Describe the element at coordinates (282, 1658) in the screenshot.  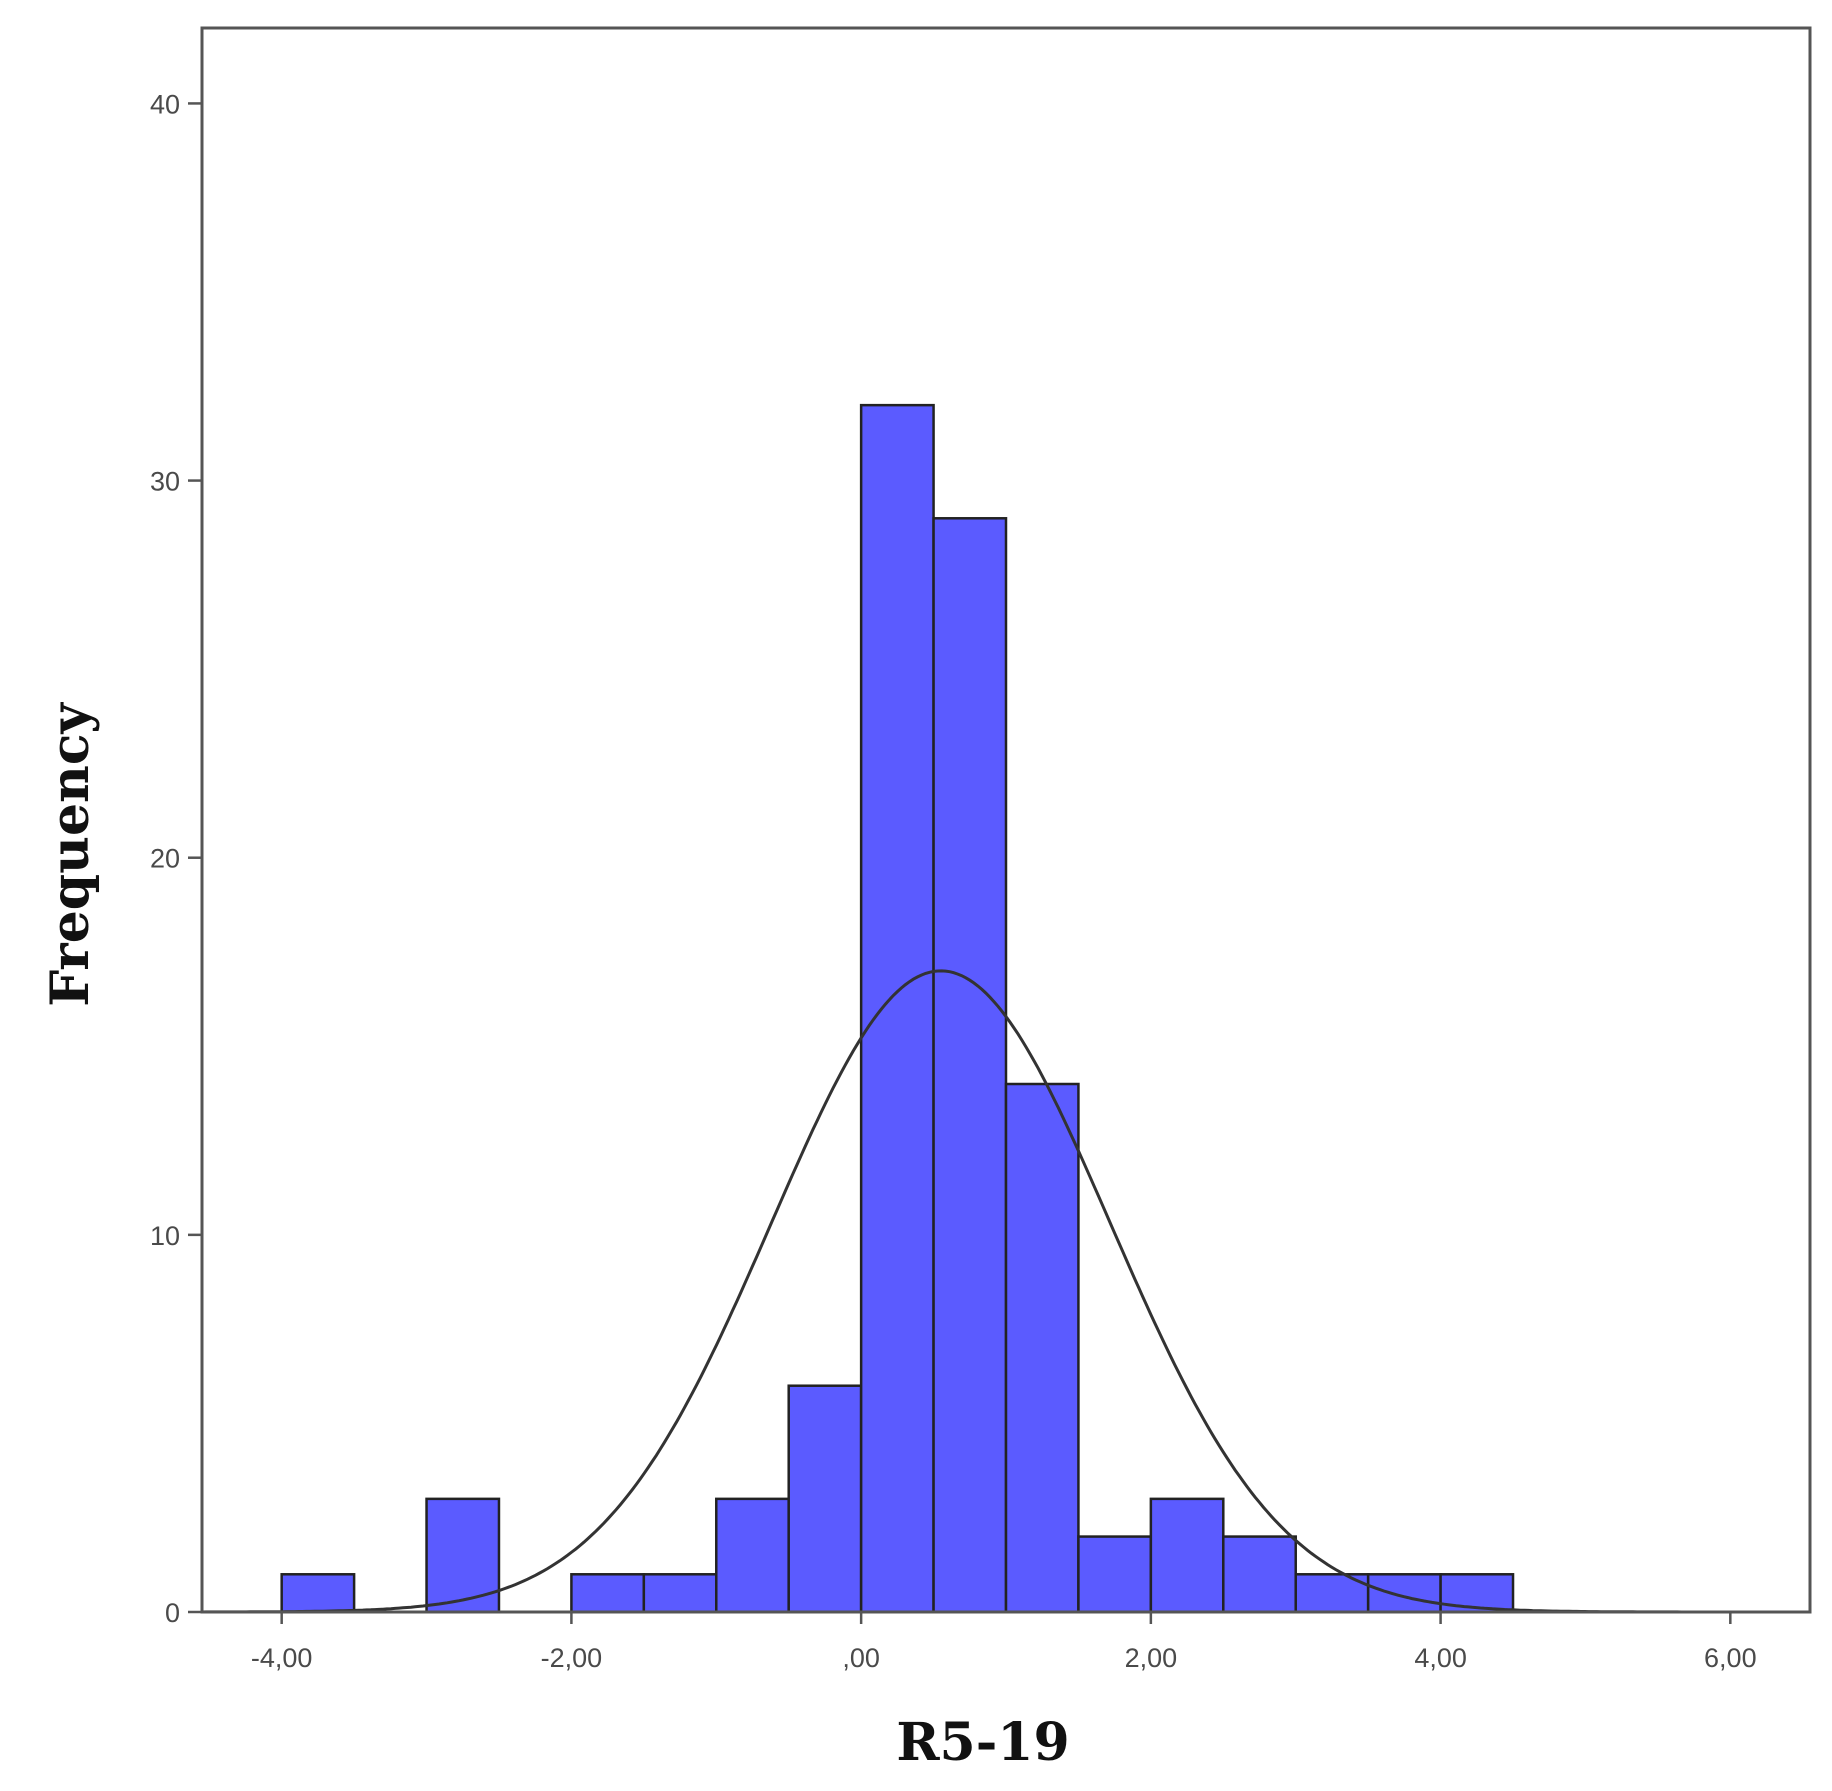
I see `x-tick-label: -4,00` at that location.